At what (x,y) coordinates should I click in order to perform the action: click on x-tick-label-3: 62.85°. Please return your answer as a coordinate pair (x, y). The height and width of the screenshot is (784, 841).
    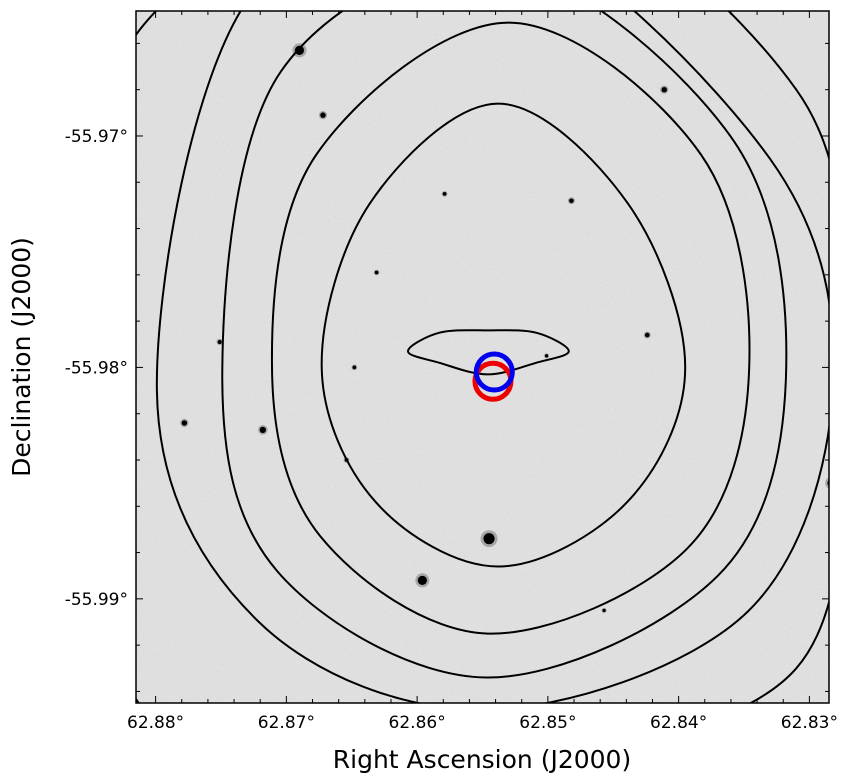
    Looking at the image, I should click on (547, 723).